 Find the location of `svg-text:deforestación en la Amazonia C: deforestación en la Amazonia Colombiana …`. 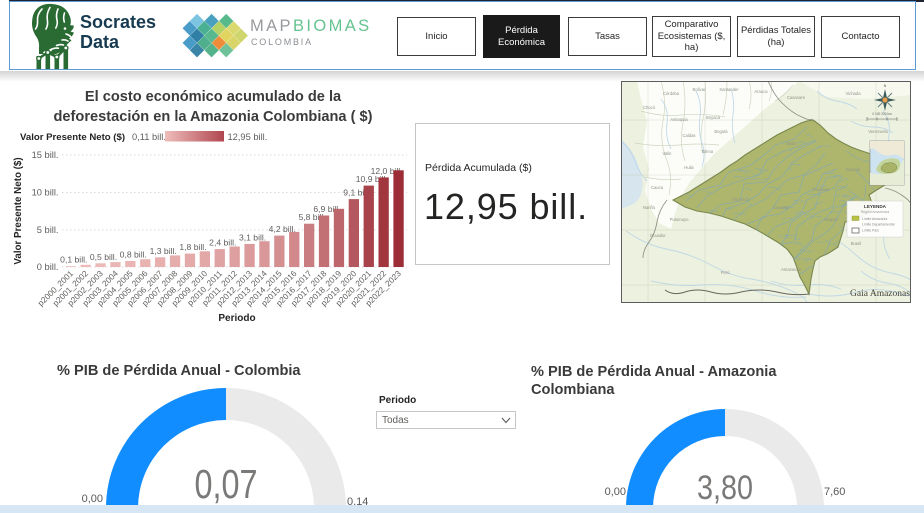

svg-text:deforestación en la Amazonia C: deforestación en la Amazonia Colombiana … is located at coordinates (213, 117).